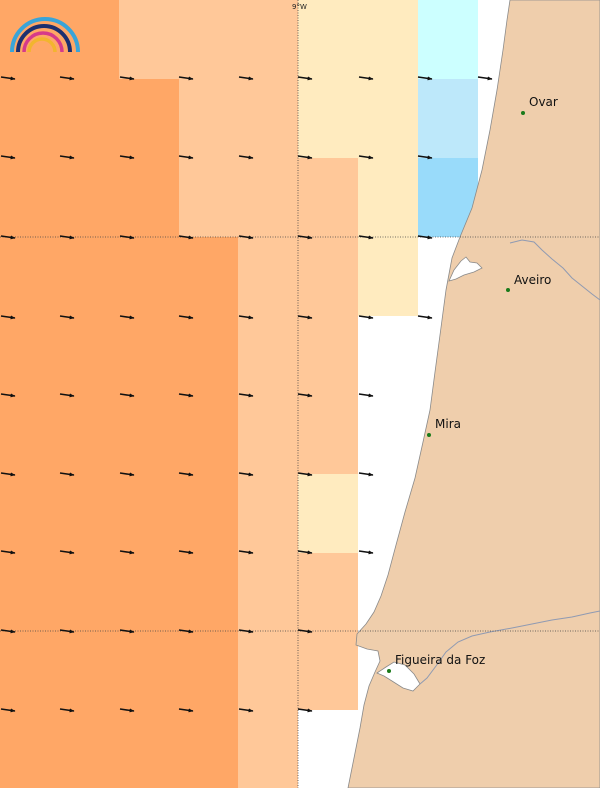 The width and height of the screenshot is (600, 788). What do you see at coordinates (532, 280) in the screenshot?
I see `city-label-aveiro: Aveiro` at bounding box center [532, 280].